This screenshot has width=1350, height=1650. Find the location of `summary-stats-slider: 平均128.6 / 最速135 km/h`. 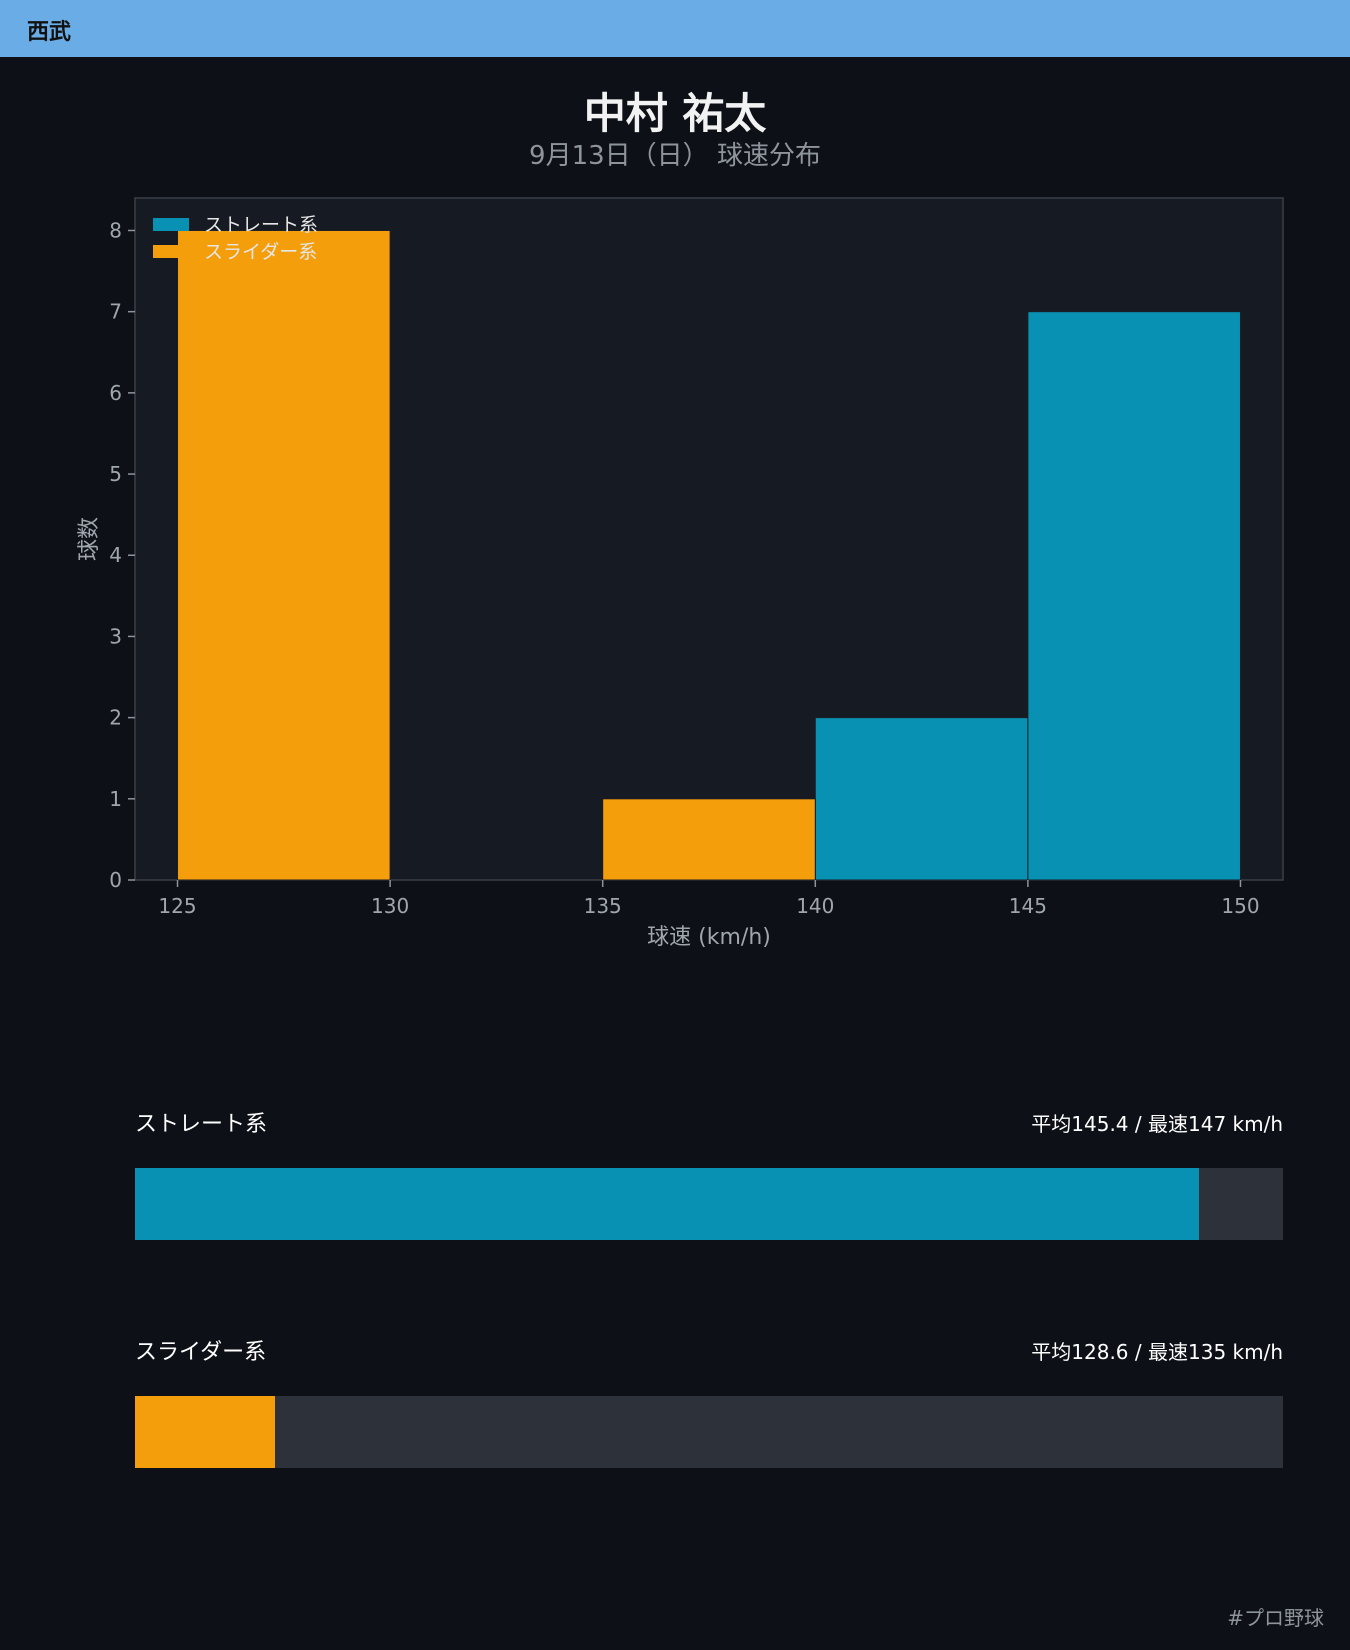

summary-stats-slider: 平均128.6 / 最速135 km/h is located at coordinates (1157, 1352).